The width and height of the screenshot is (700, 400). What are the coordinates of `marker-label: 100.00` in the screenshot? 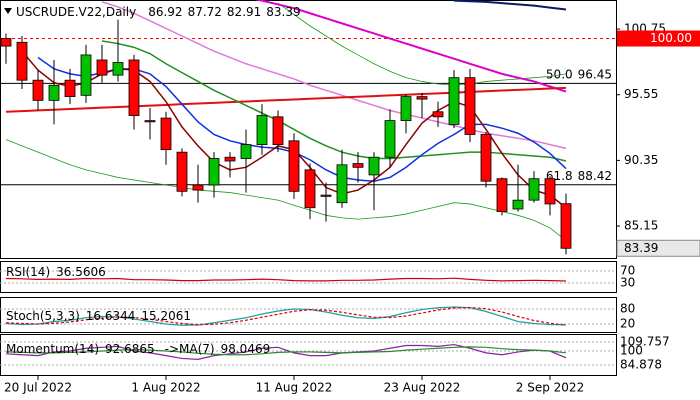 It's located at (671, 38).